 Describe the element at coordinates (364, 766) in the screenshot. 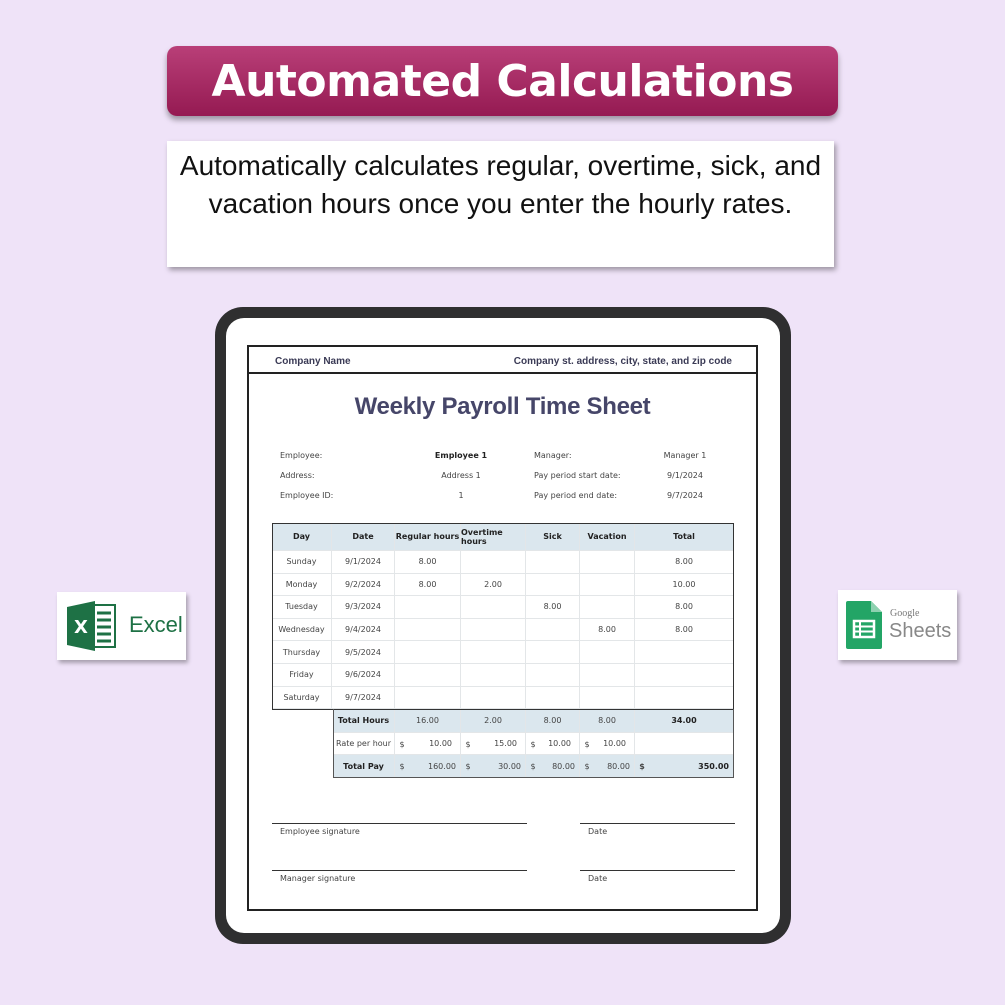

I see `total-pay-label: Total Pay` at that location.